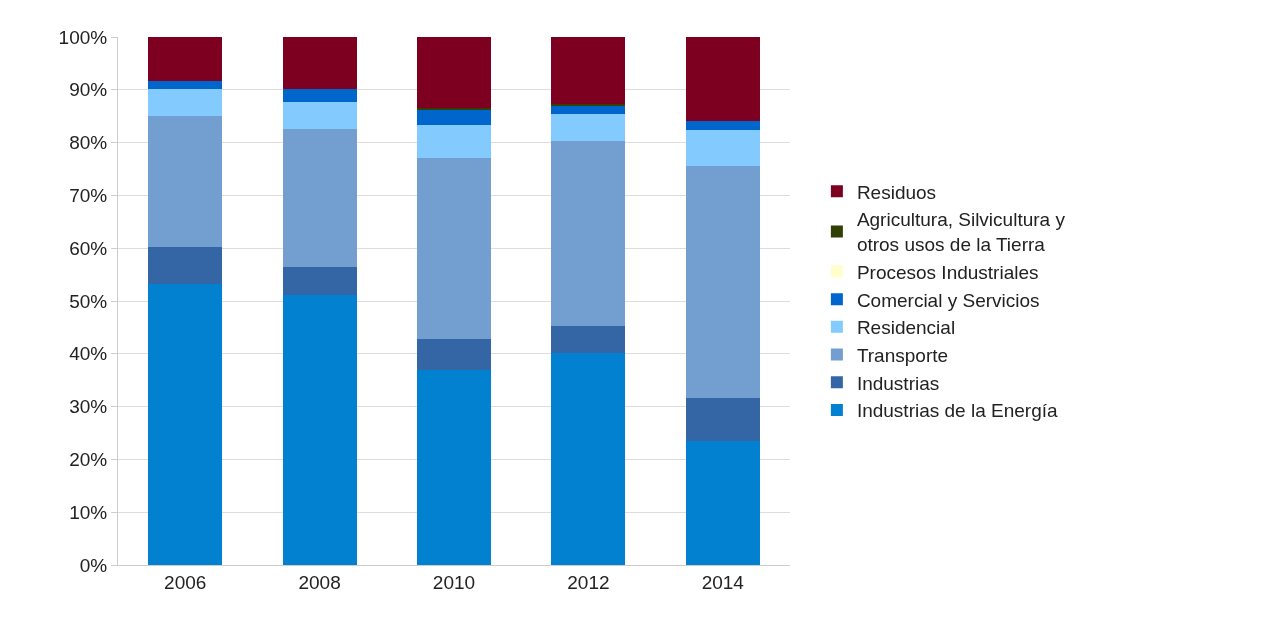  Describe the element at coordinates (906, 328) in the screenshot. I see `legend-label: Residencial` at that location.